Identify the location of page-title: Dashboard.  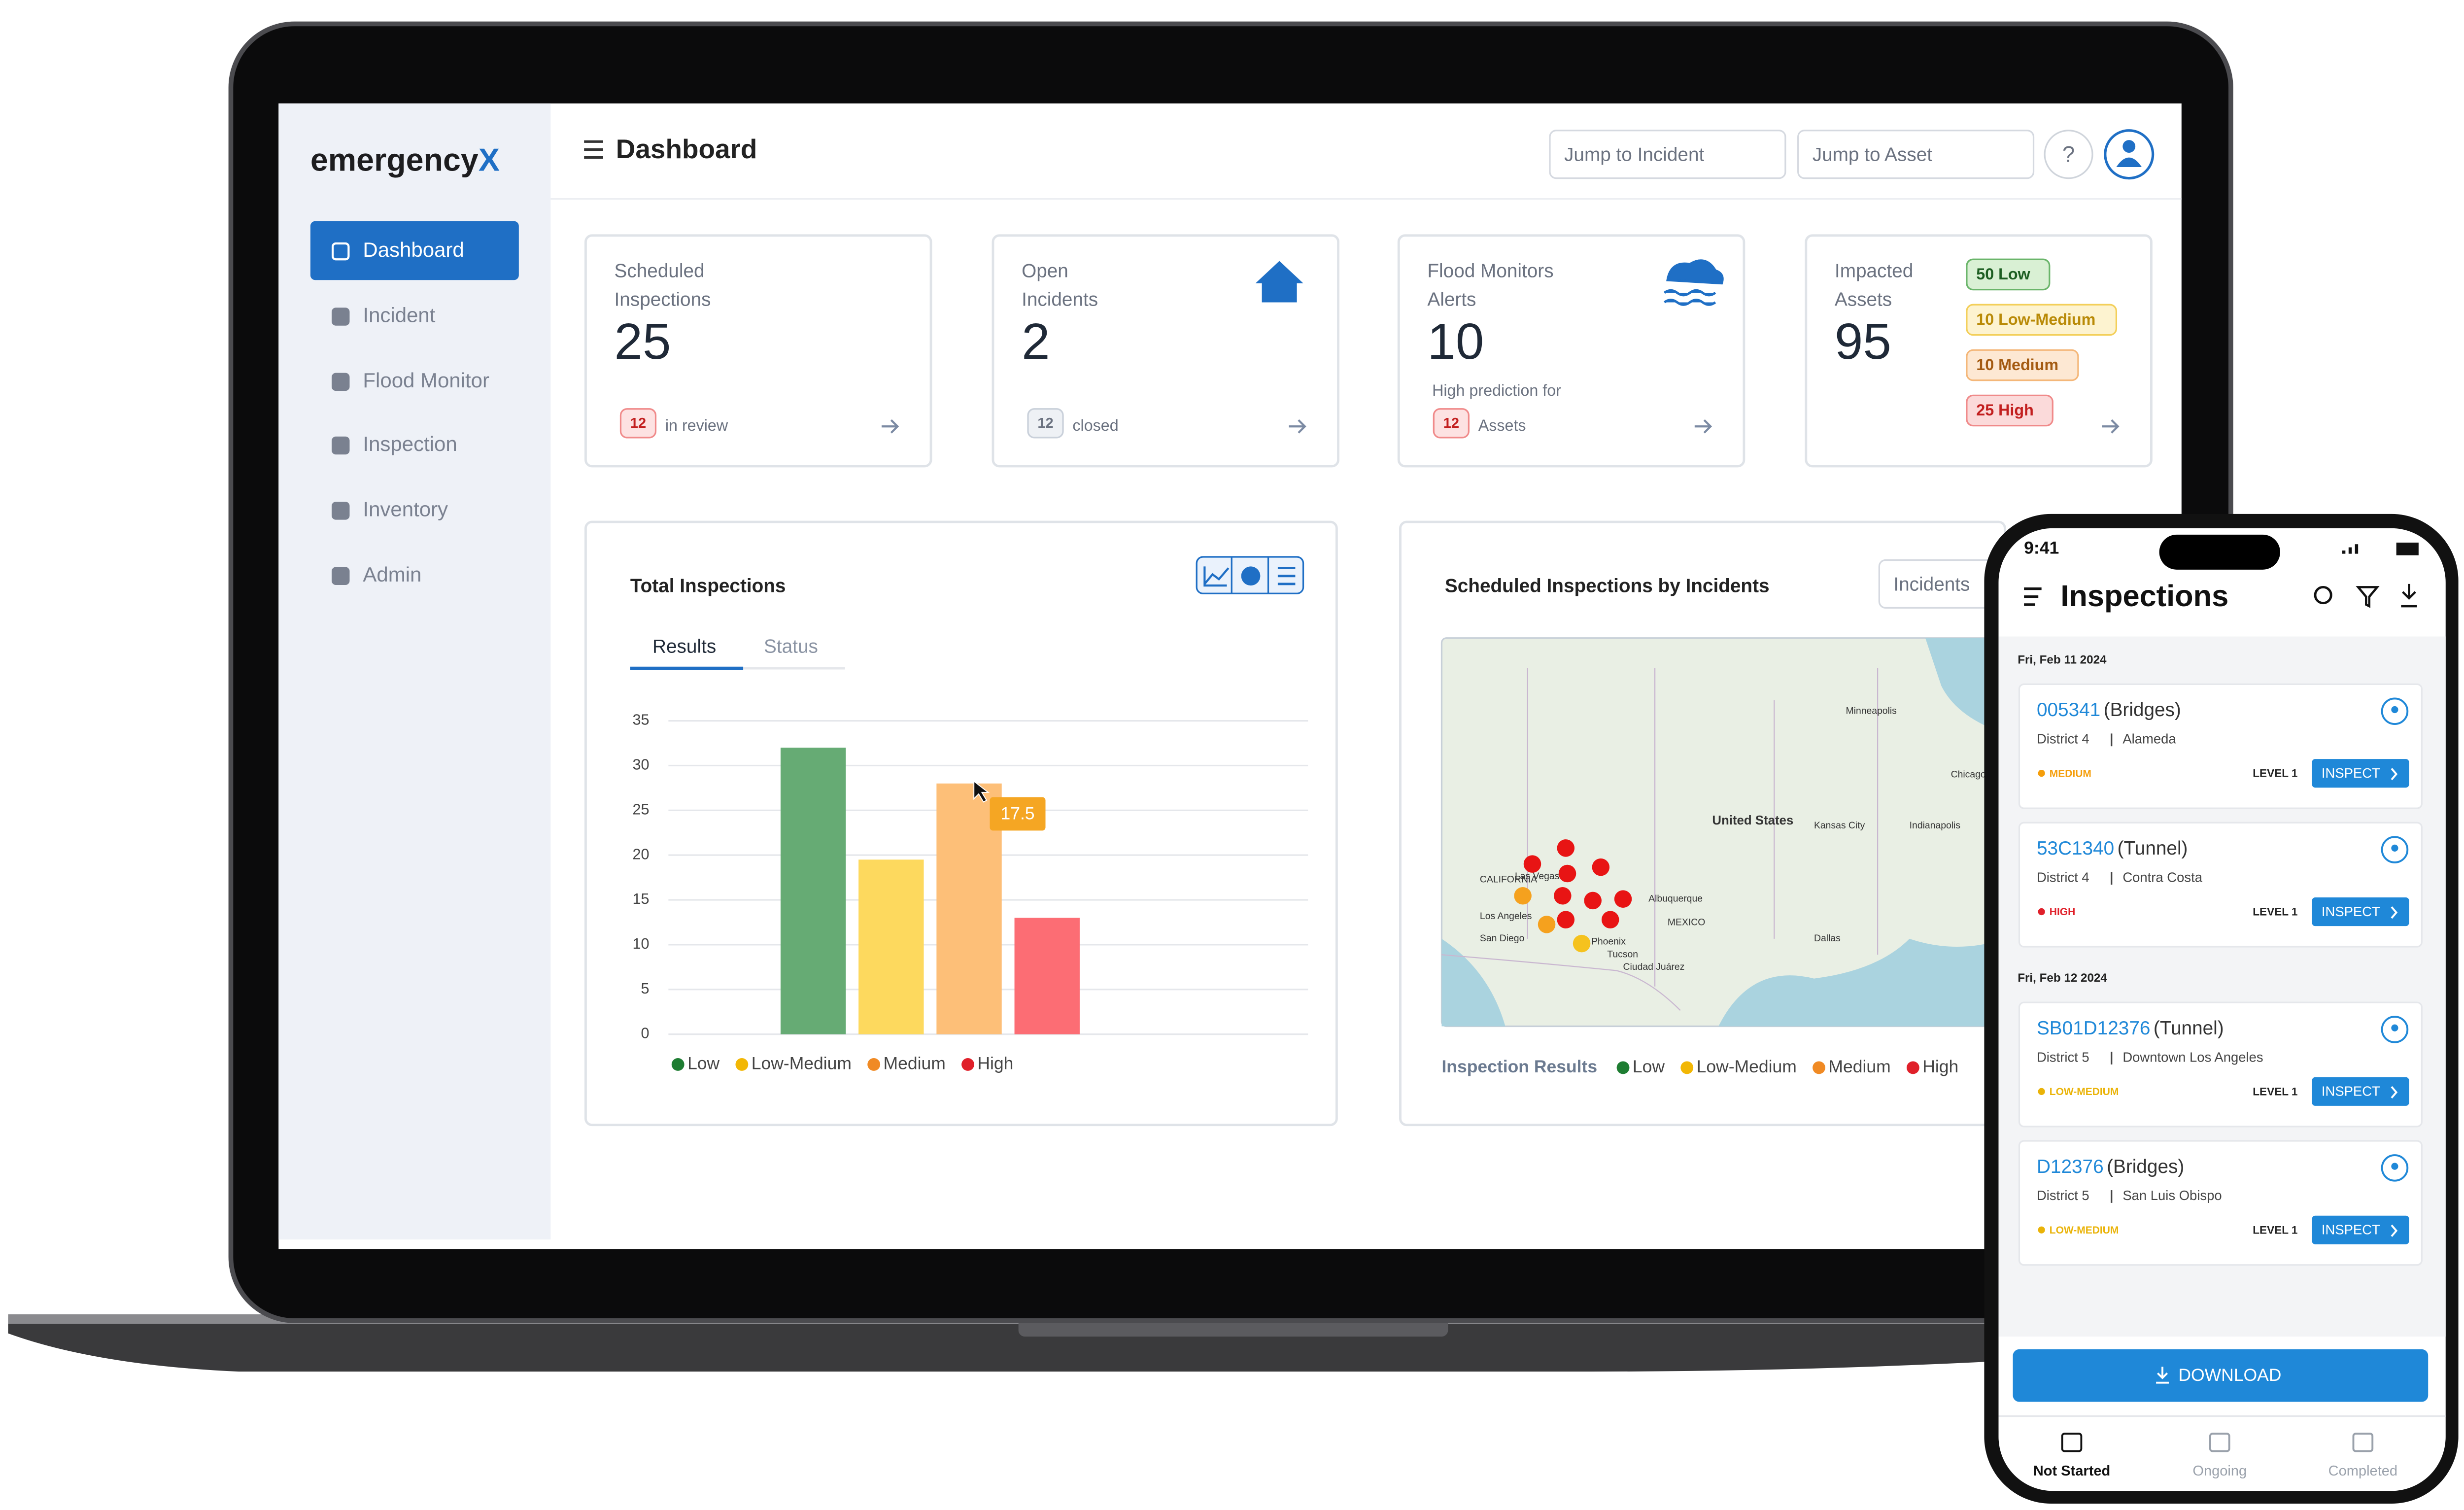
(686, 149).